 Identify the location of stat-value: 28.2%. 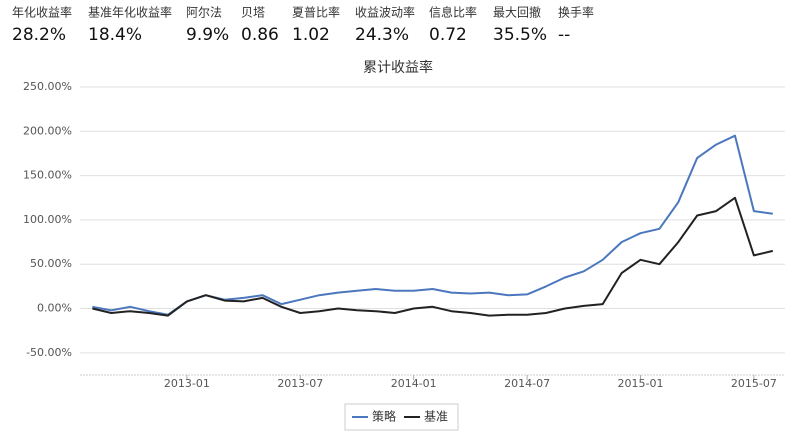
(39, 35).